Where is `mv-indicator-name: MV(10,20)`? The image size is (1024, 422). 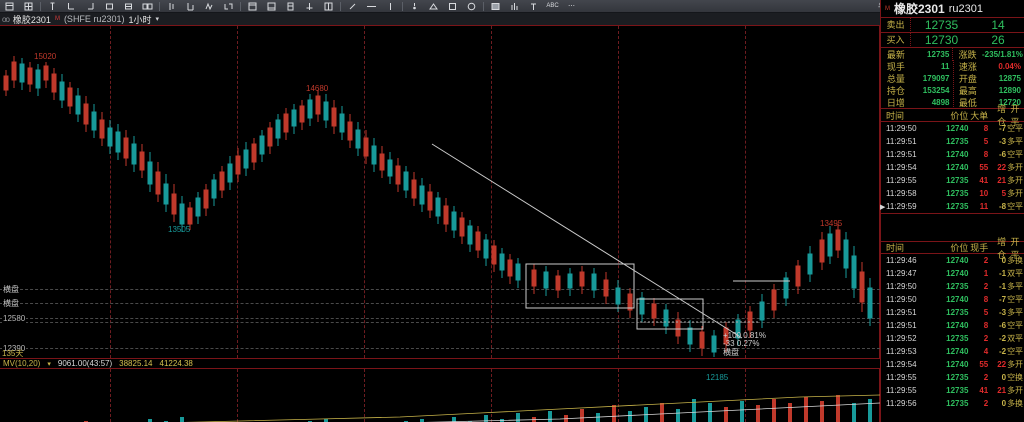
mv-indicator-name: MV(10,20) is located at coordinates (22, 363).